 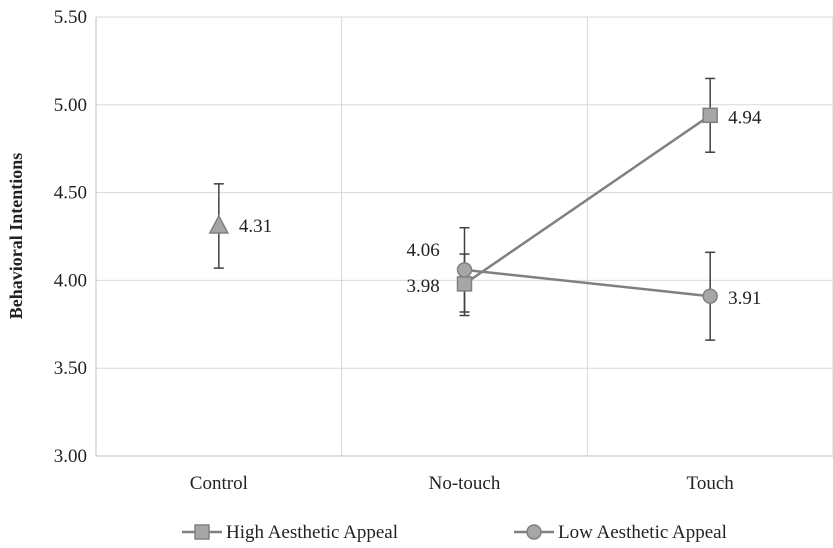 I want to click on x-axis-tick-labels: Control No-touch Touch, so click(x=462, y=483).